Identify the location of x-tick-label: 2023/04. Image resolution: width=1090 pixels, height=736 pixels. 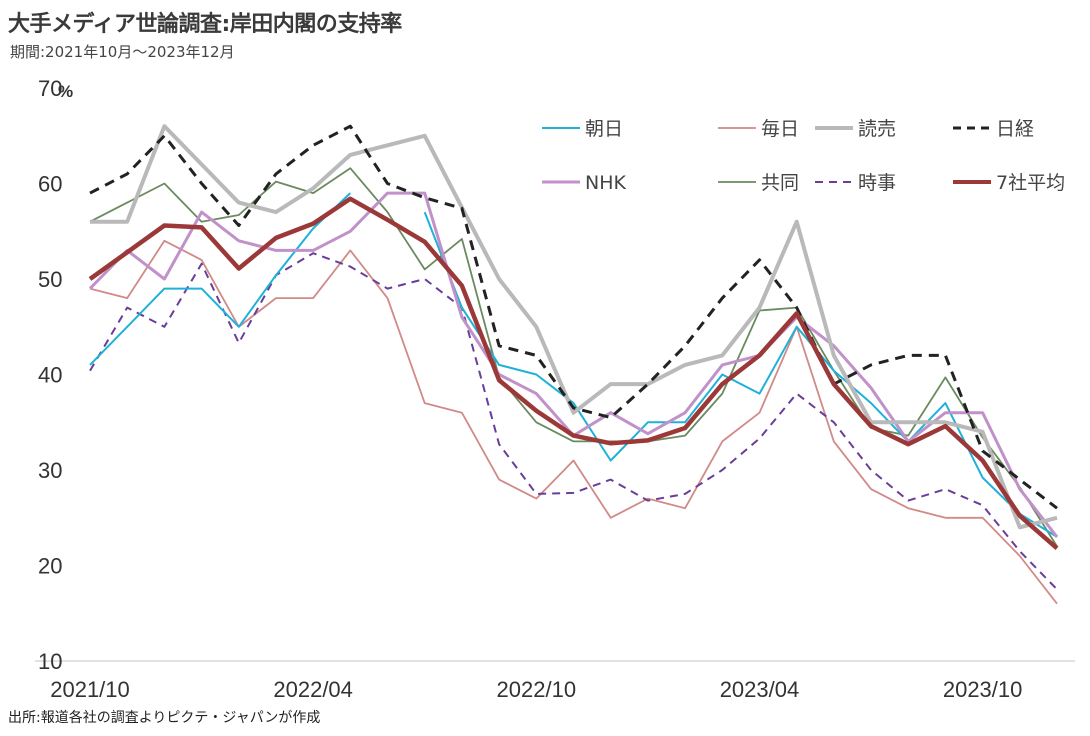
(760, 689).